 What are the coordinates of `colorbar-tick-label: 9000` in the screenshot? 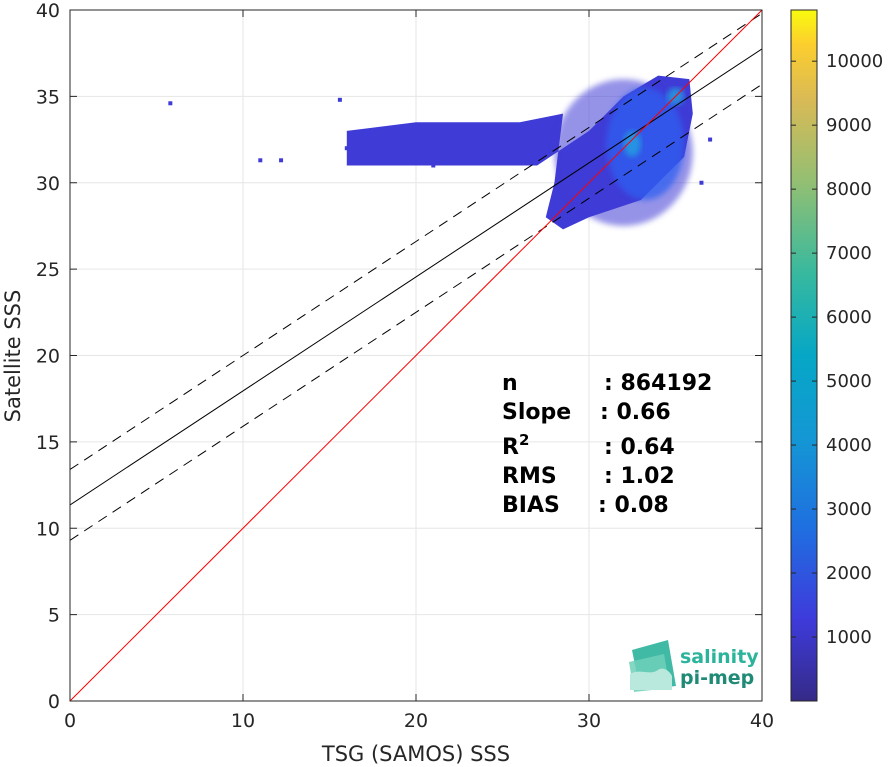 It's located at (849, 125).